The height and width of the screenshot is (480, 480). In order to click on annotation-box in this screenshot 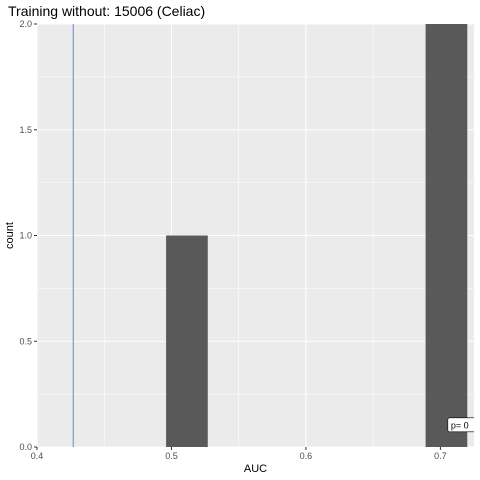, I will do `click(460, 425)`.